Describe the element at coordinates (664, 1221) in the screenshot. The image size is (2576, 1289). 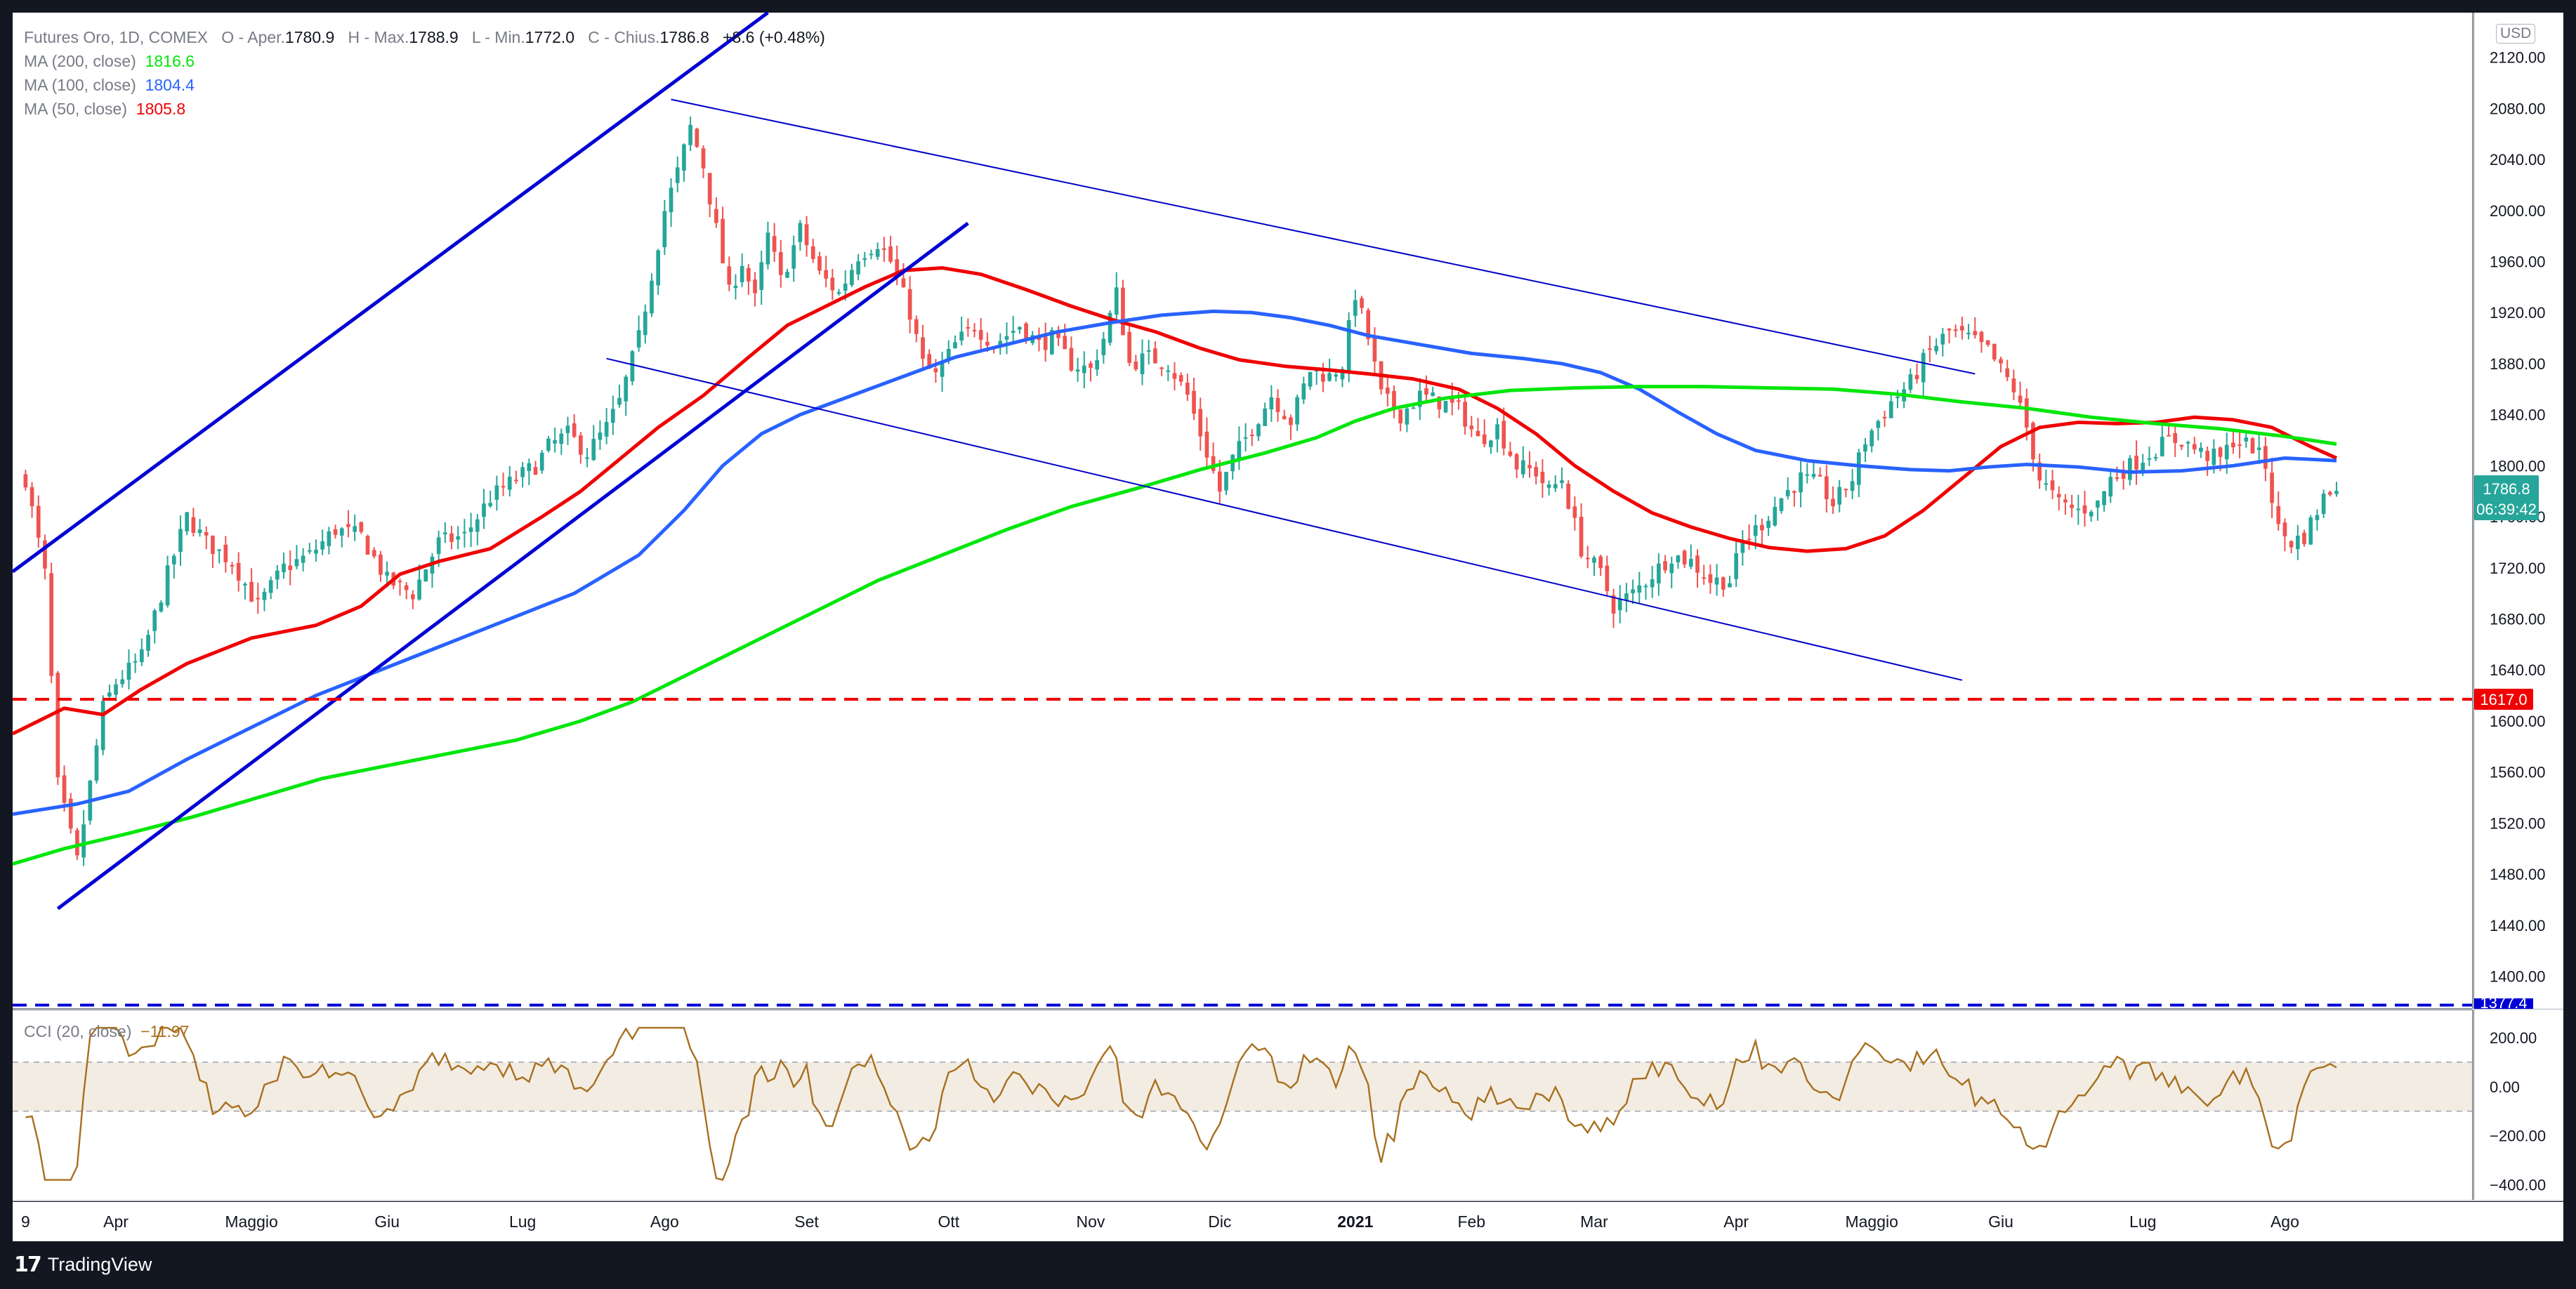
I see `time-tick-label: Ago` at that location.